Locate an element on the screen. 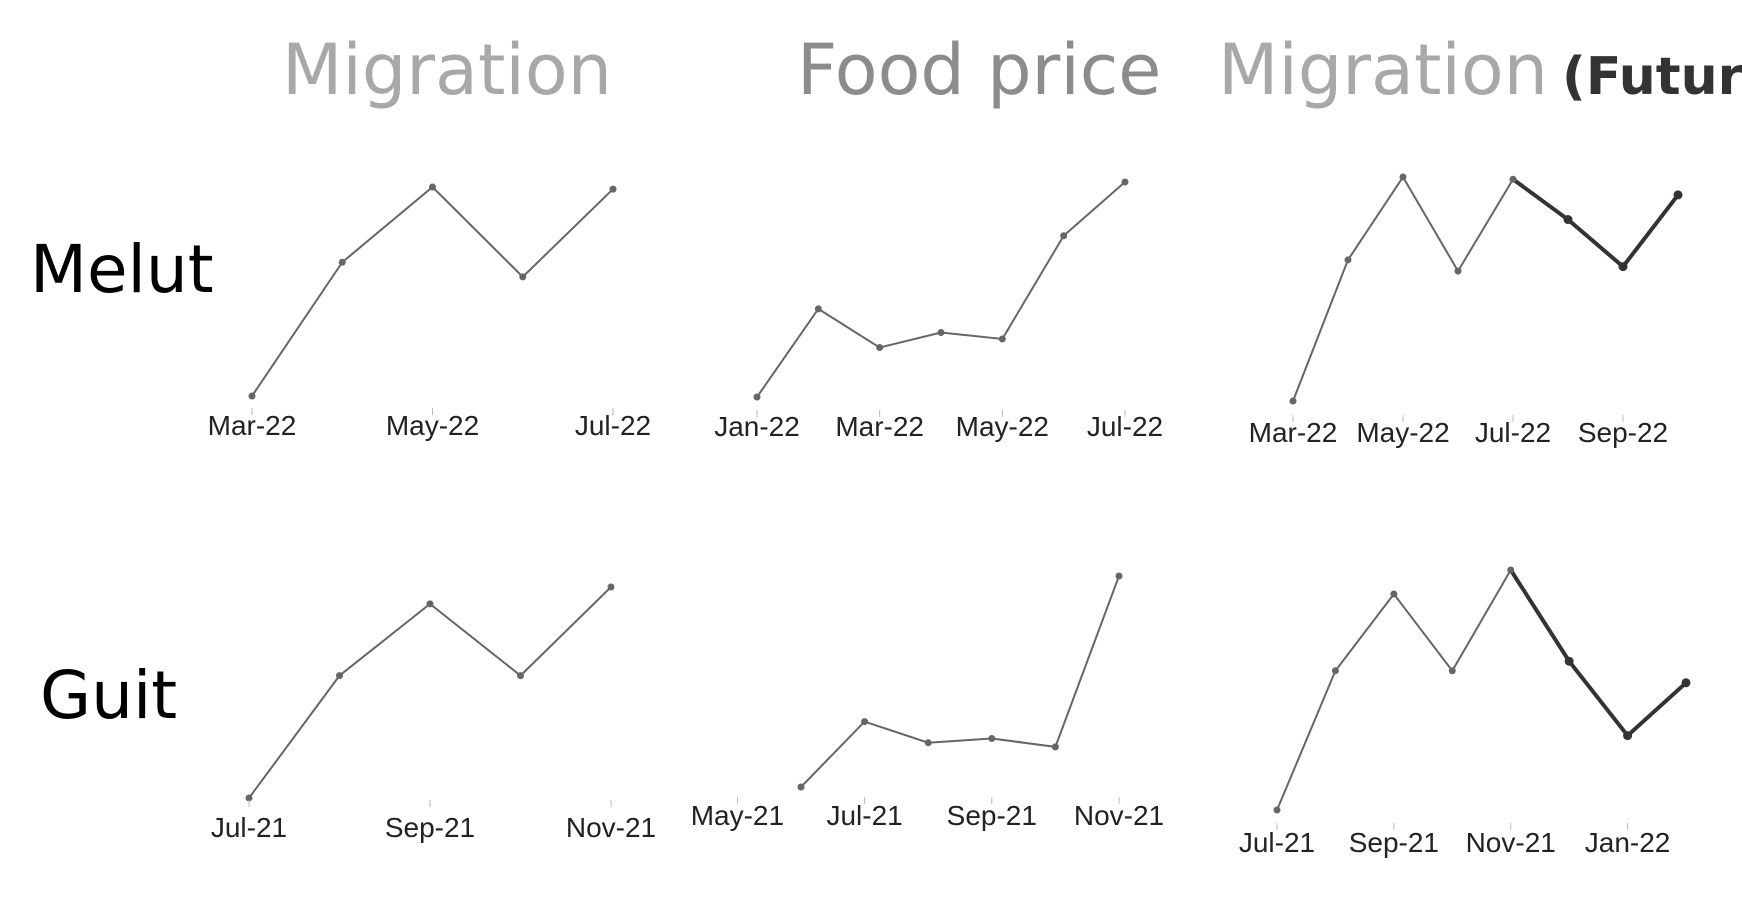 Image resolution: width=1742 pixels, height=903 pixels. x-tick-label-melut-migration-may-22: May-22 is located at coordinates (432, 425).